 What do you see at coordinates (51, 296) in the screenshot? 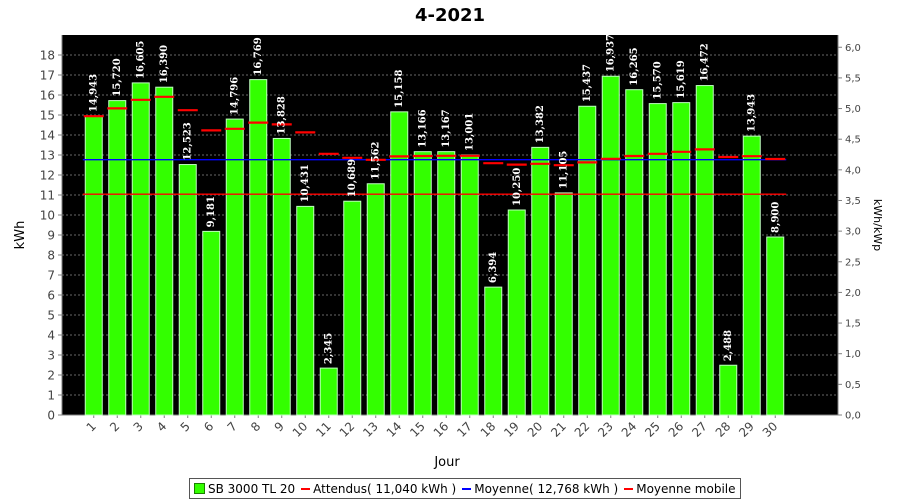
I see `y-tick-label: 6` at bounding box center [51, 296].